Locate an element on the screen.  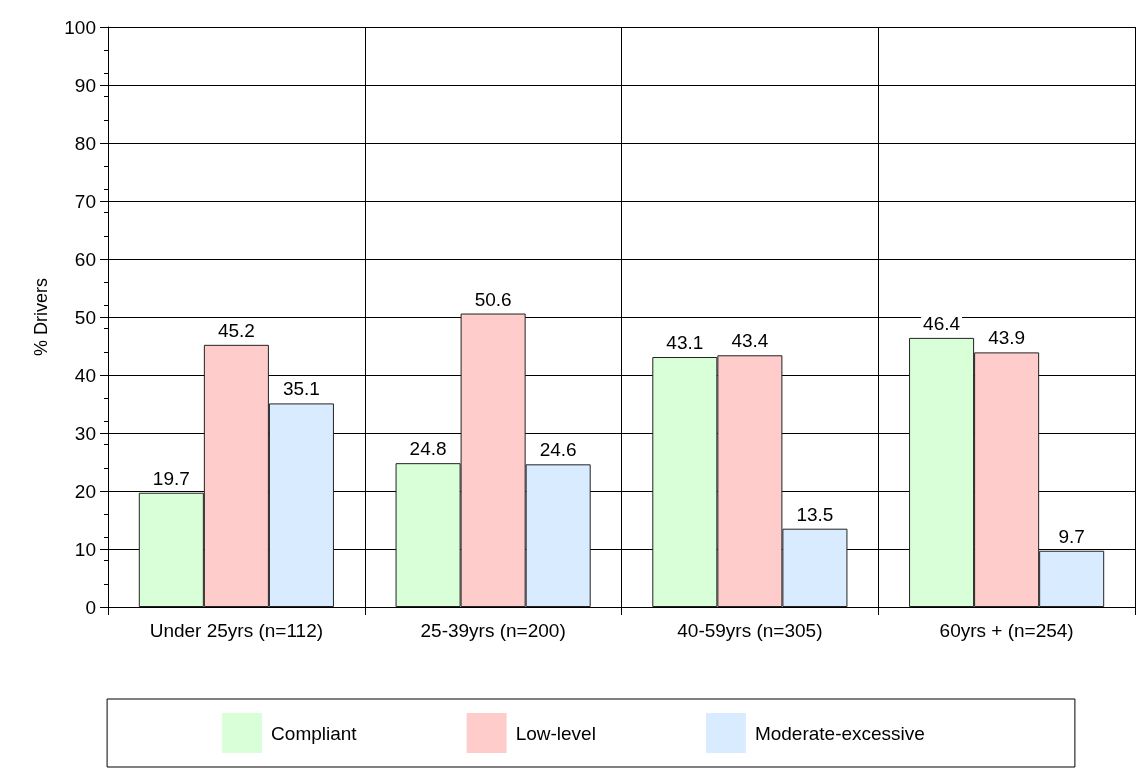
data-label: 45.2 is located at coordinates (236, 330).